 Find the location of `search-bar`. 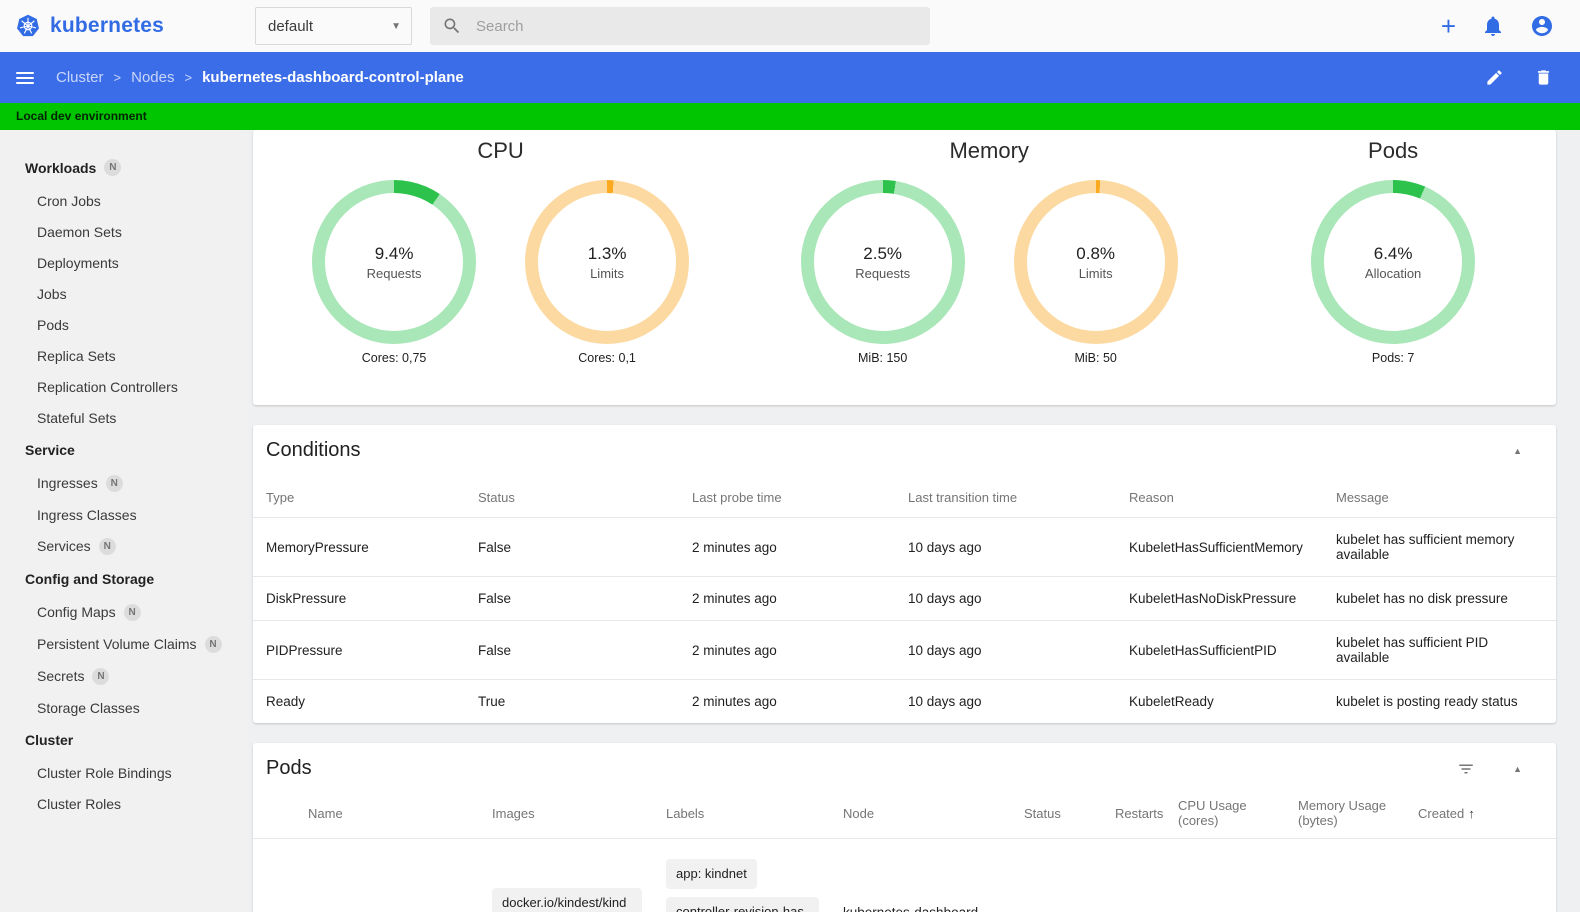

search-bar is located at coordinates (680, 26).